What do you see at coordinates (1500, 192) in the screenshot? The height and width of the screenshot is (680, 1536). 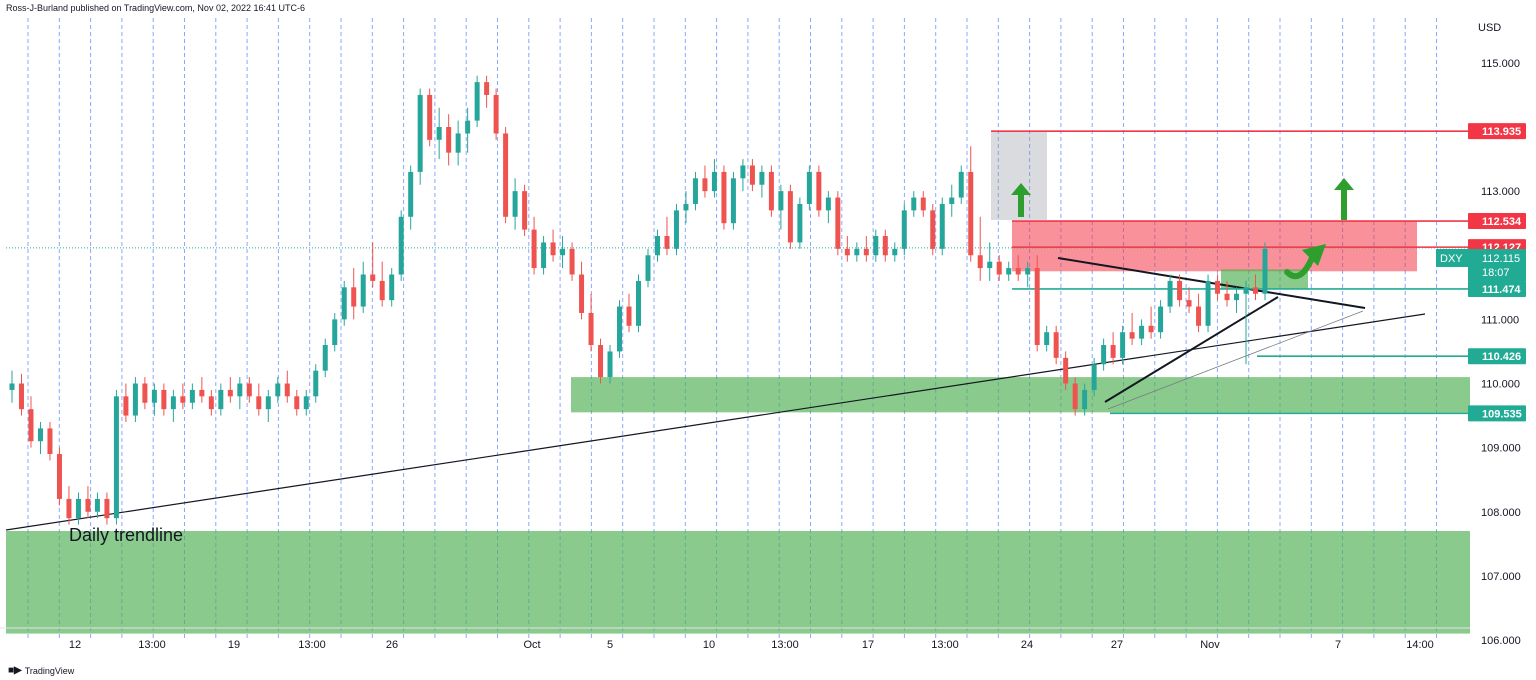 I see `price-tick-label: 113.000` at bounding box center [1500, 192].